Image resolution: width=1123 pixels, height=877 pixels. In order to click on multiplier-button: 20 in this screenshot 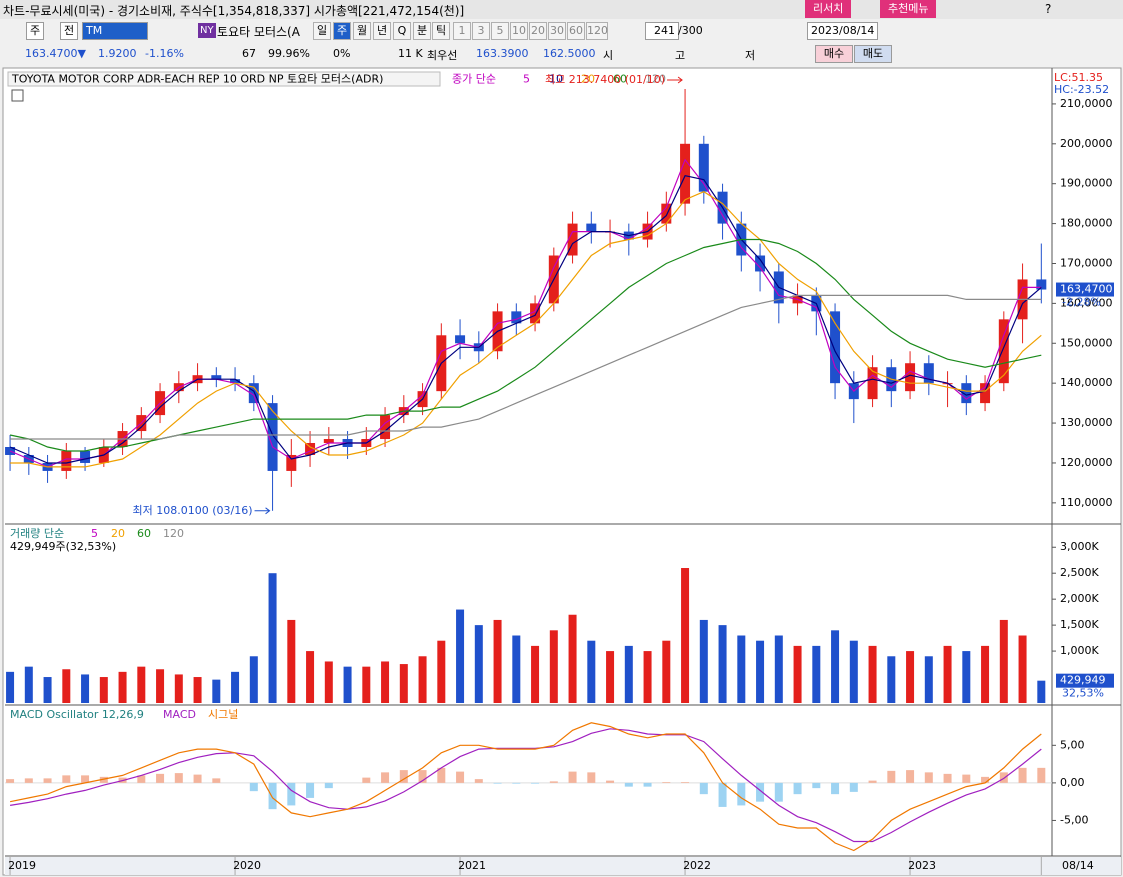, I will do `click(538, 31)`.